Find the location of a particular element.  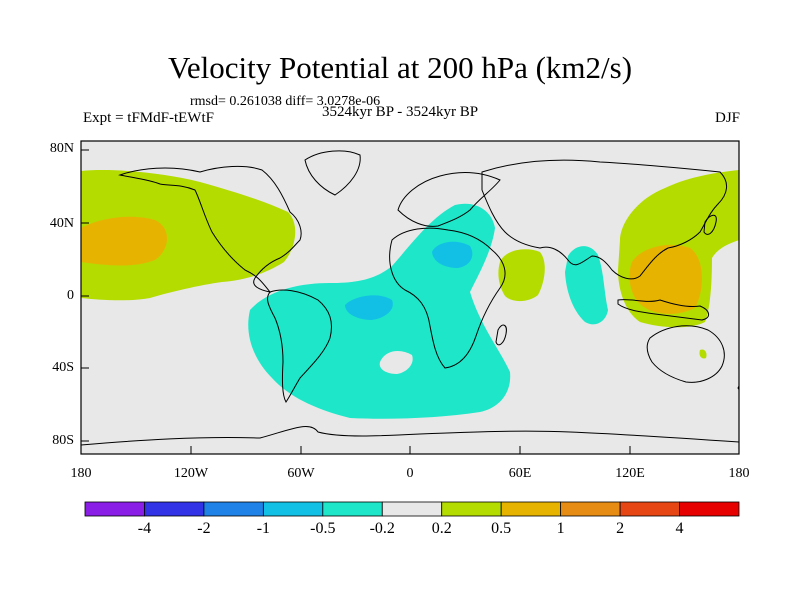

colorbar-label: 0.2 is located at coordinates (441, 528).